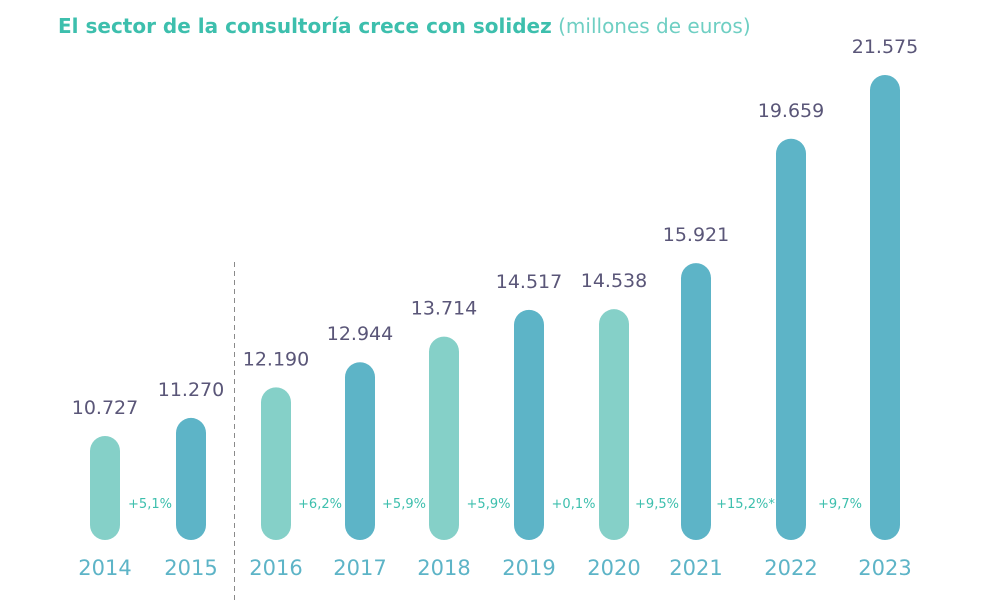 The image size is (994, 600). What do you see at coordinates (696, 235) in the screenshot?
I see `value-label-2021: 15.921` at bounding box center [696, 235].